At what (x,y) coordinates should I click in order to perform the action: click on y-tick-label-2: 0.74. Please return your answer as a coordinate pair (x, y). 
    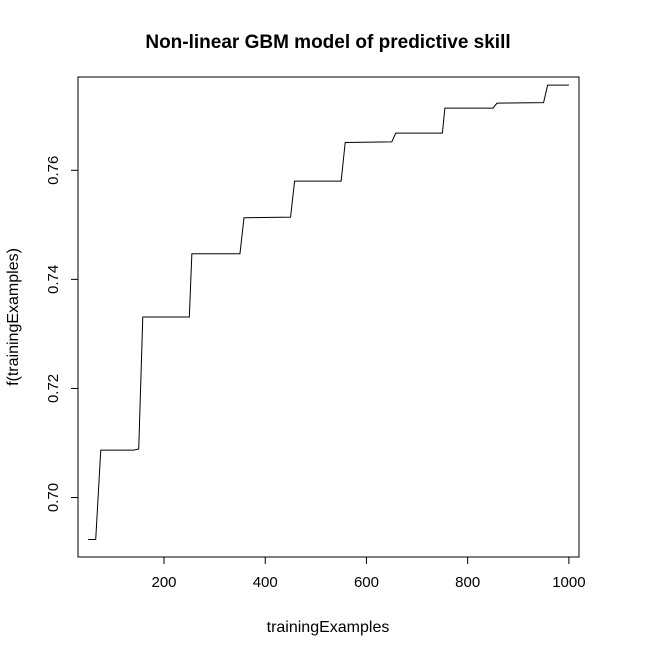
    Looking at the image, I should click on (53, 279).